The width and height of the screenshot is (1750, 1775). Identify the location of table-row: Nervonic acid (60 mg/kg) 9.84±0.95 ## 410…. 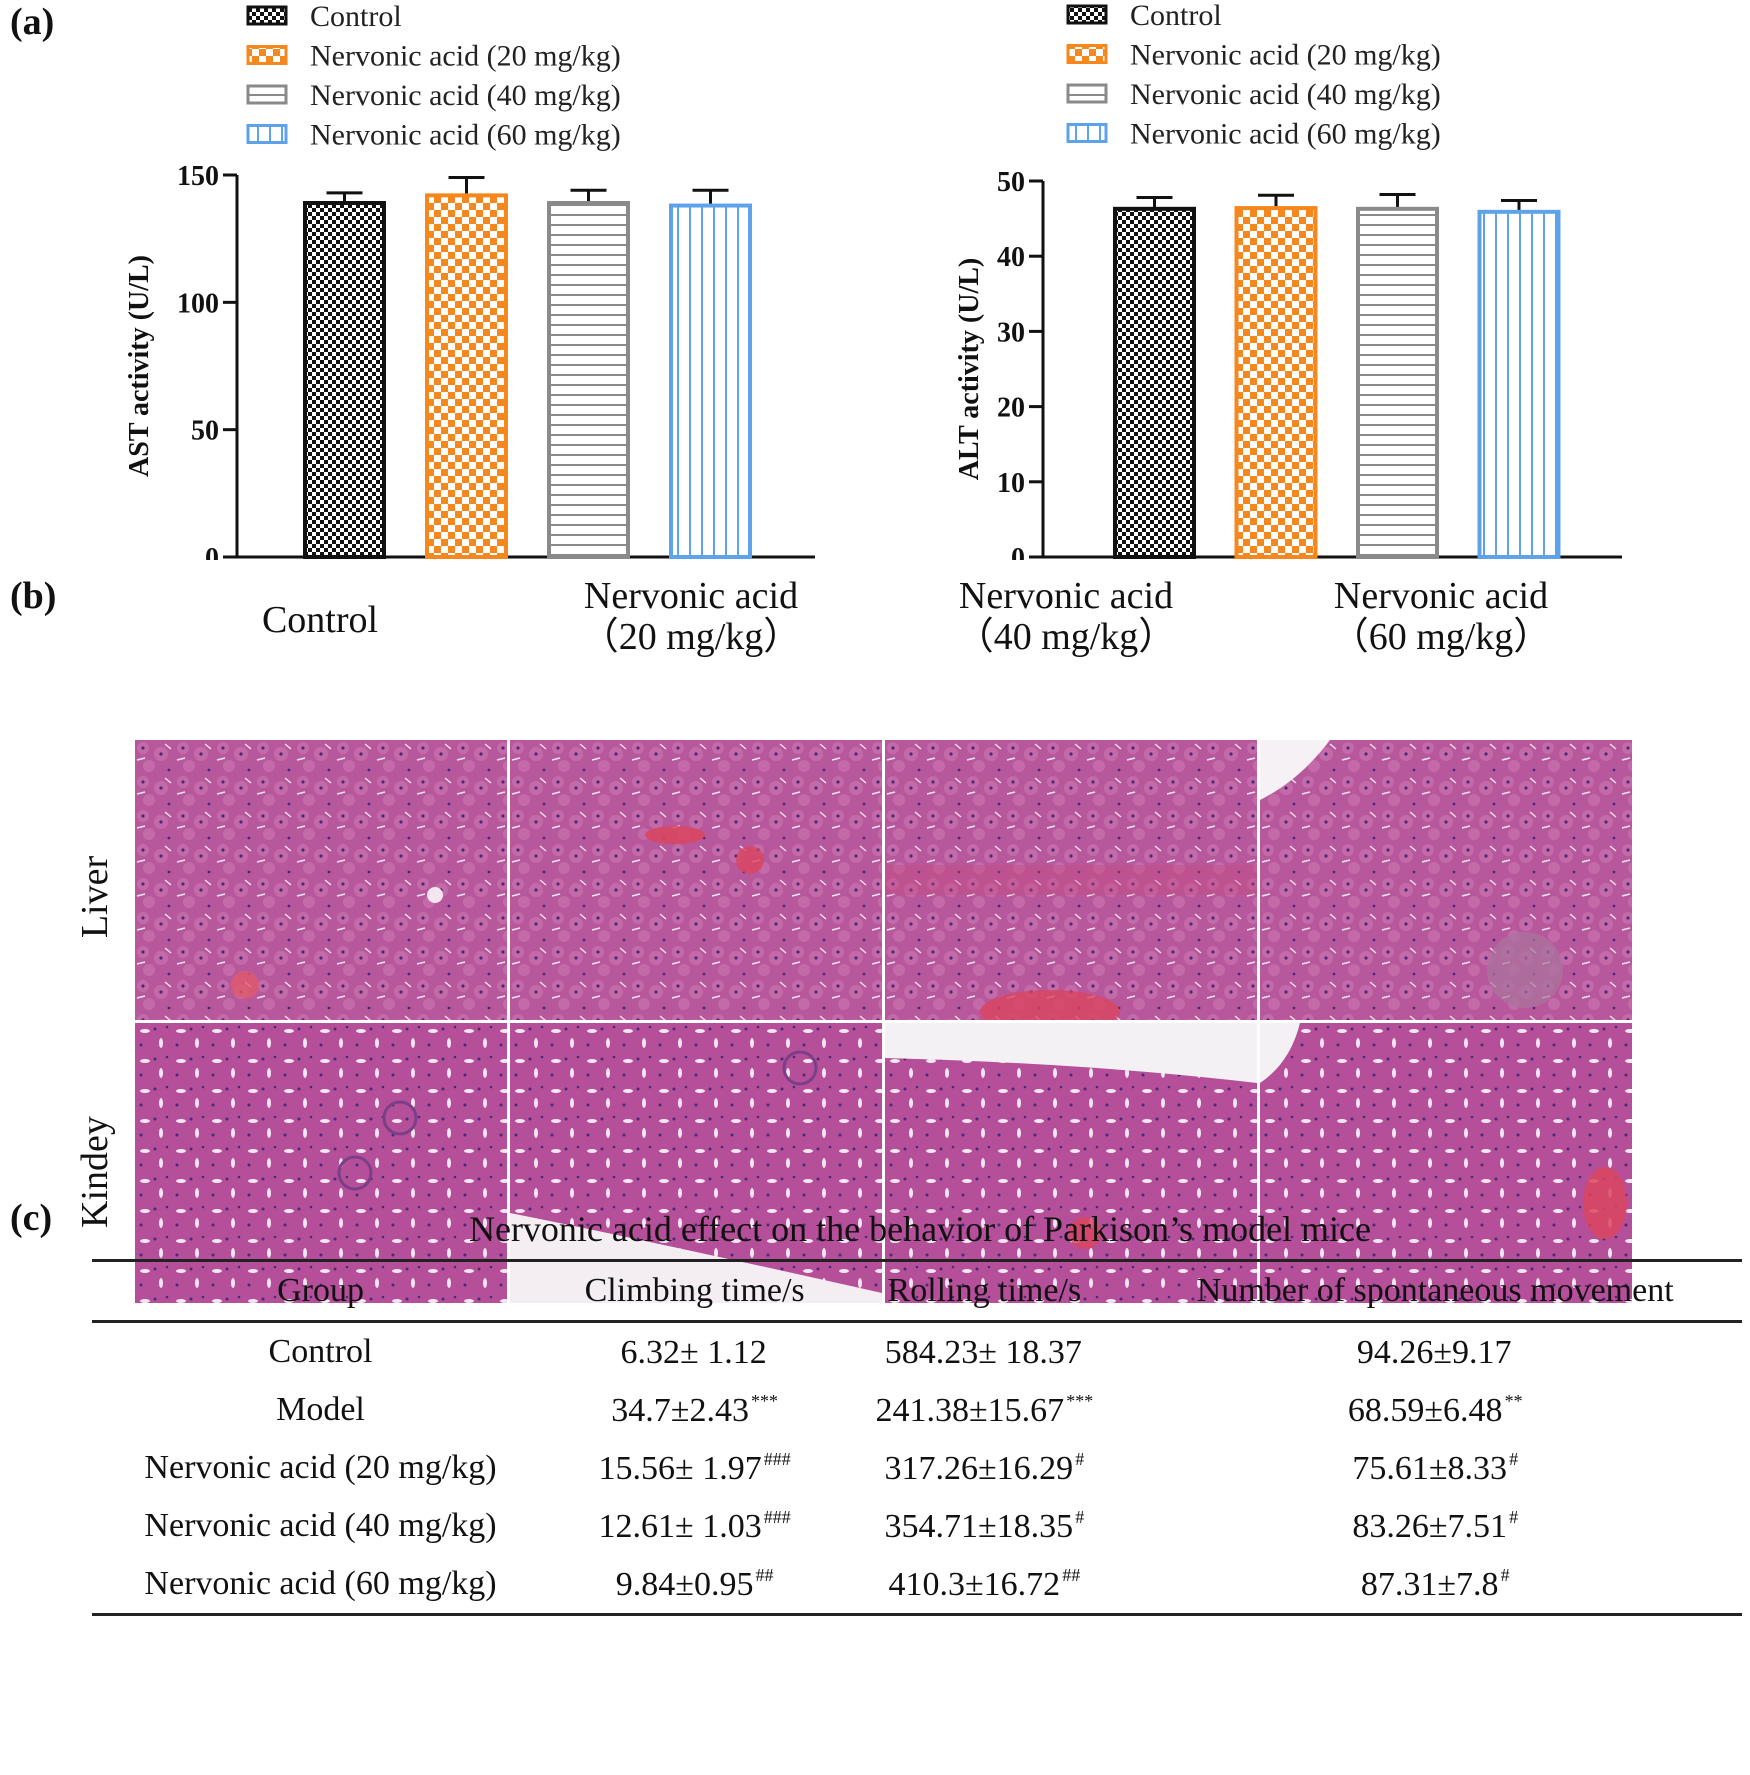
(917, 1585).